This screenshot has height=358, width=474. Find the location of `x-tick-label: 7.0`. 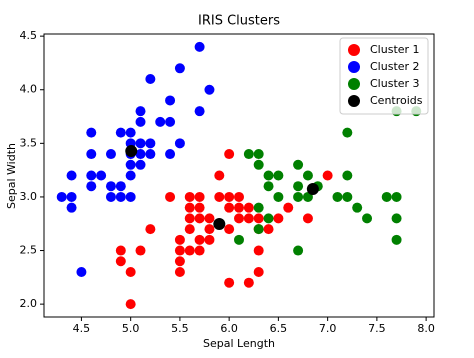

x-tick-label: 7.0 is located at coordinates (328, 328).